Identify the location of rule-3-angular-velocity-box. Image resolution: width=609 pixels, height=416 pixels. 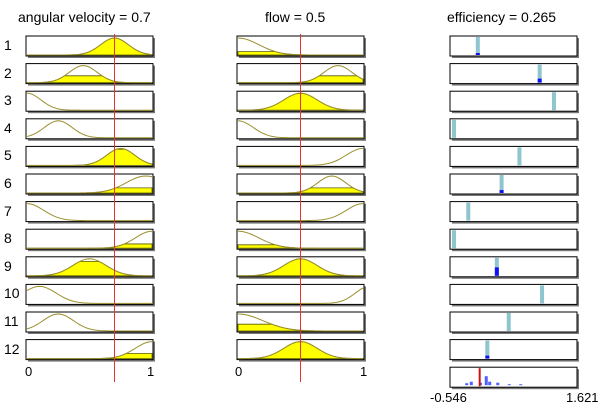
(89, 101).